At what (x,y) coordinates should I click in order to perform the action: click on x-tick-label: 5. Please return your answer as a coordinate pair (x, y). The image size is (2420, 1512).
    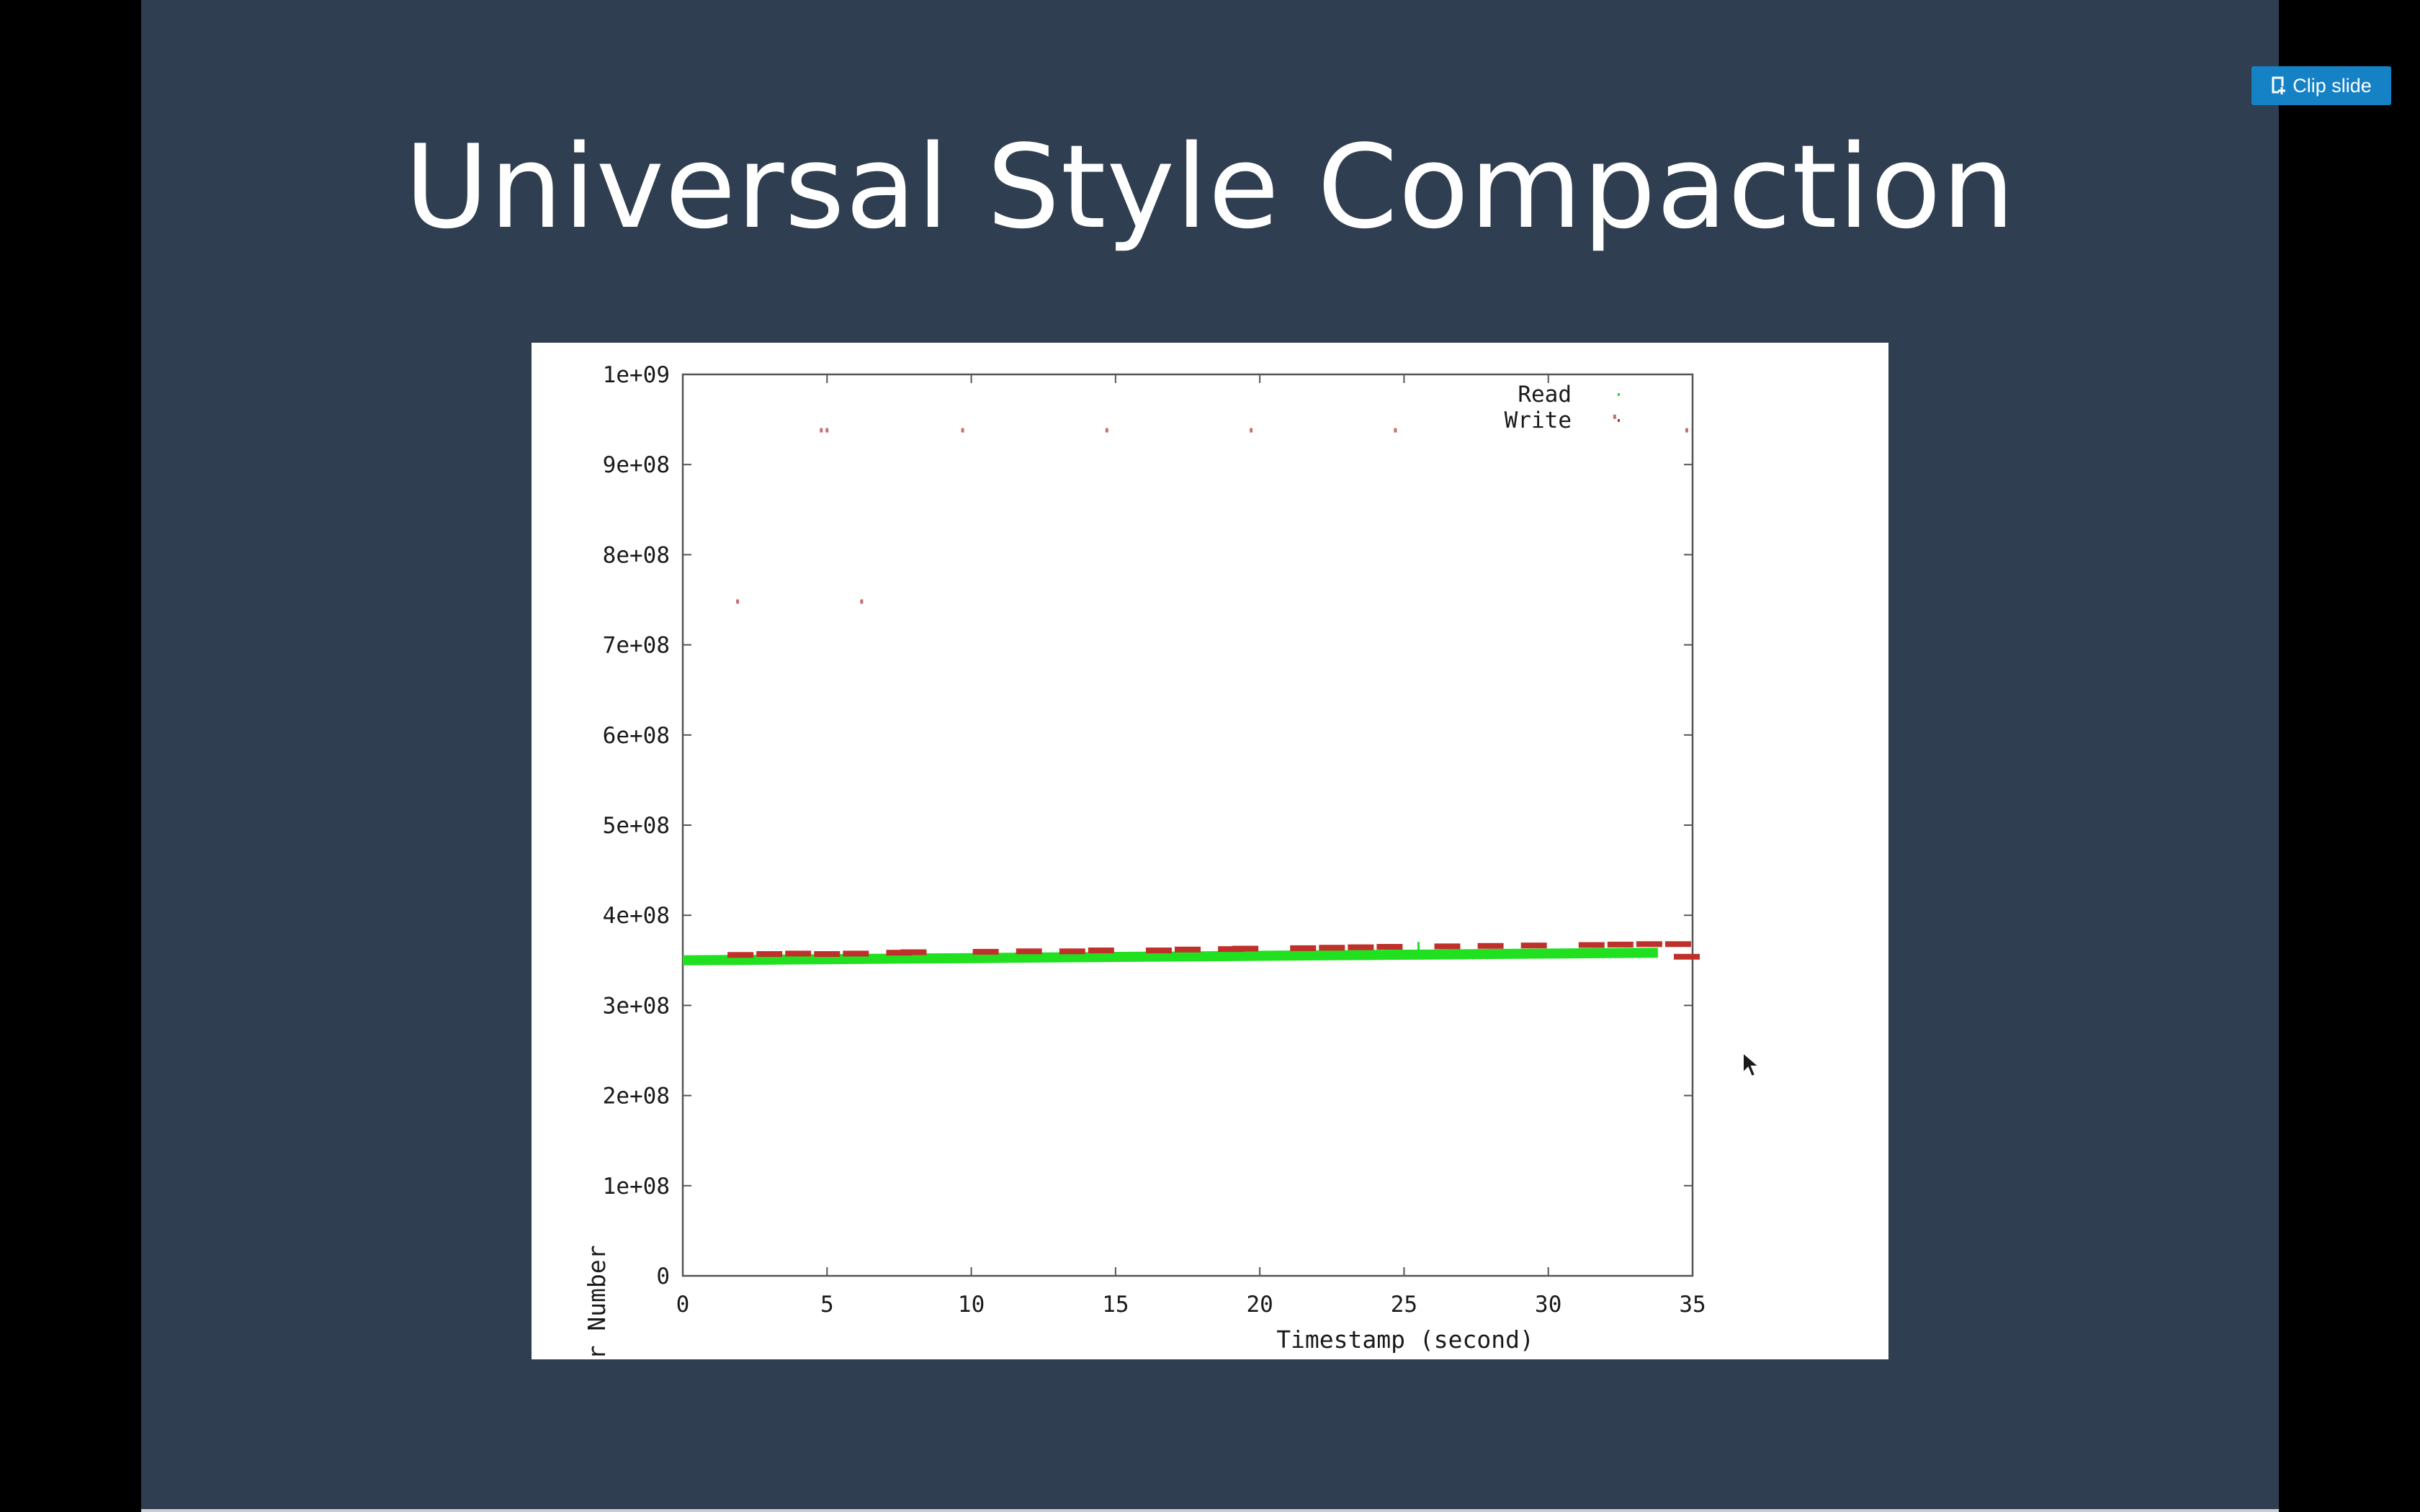
    Looking at the image, I should click on (827, 1305).